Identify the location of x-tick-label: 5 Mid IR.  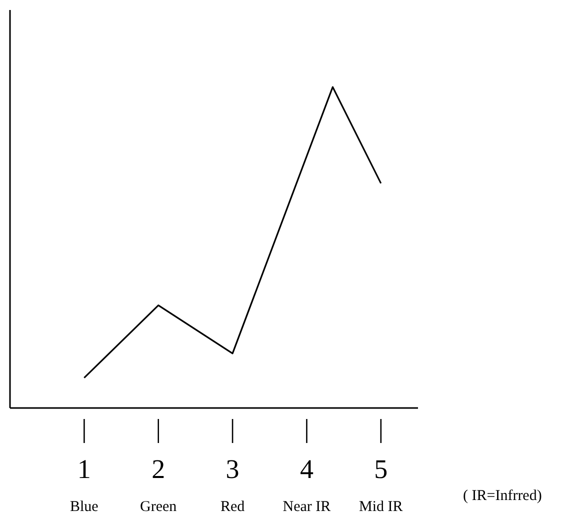
(381, 484).